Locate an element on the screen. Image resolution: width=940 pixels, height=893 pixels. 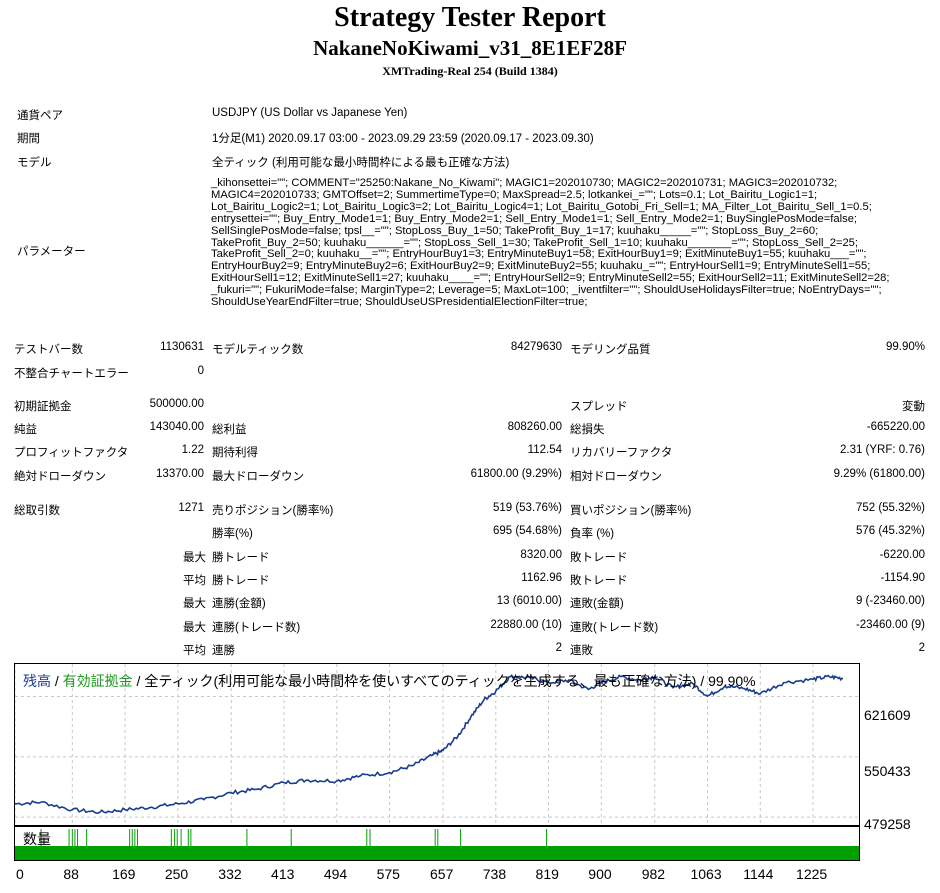
rel-dd-value: 9.29% (61800.00) is located at coordinates (879, 474).